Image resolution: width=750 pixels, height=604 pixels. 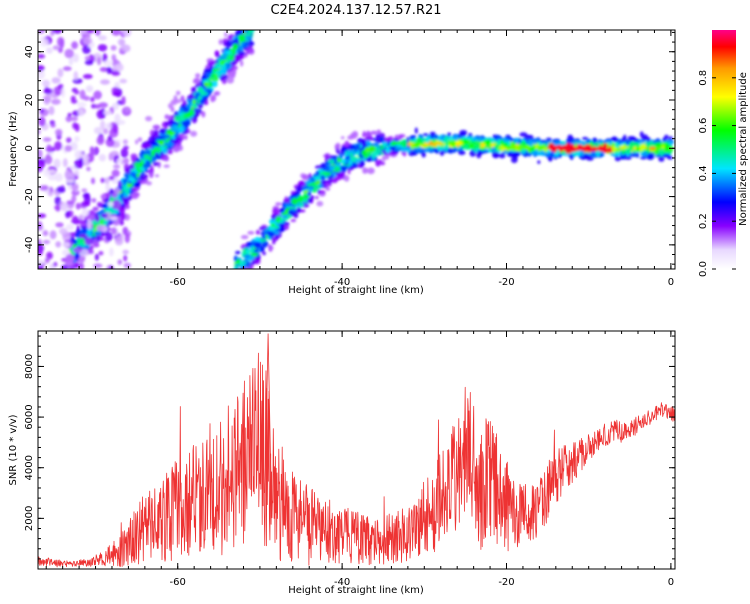 I want to click on y-tick-label: -20, so click(x=29, y=196).